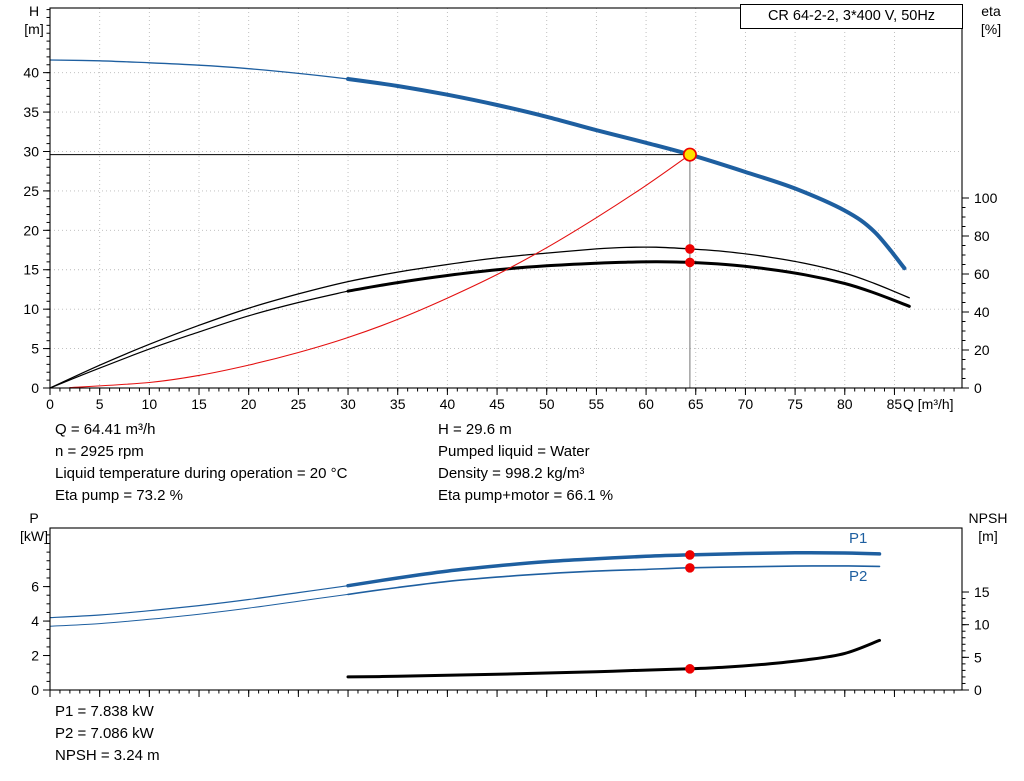 Image resolution: width=1024 pixels, height=781 pixels. I want to click on eta-pump-text: Eta pump = 73.2 %, so click(119, 495).